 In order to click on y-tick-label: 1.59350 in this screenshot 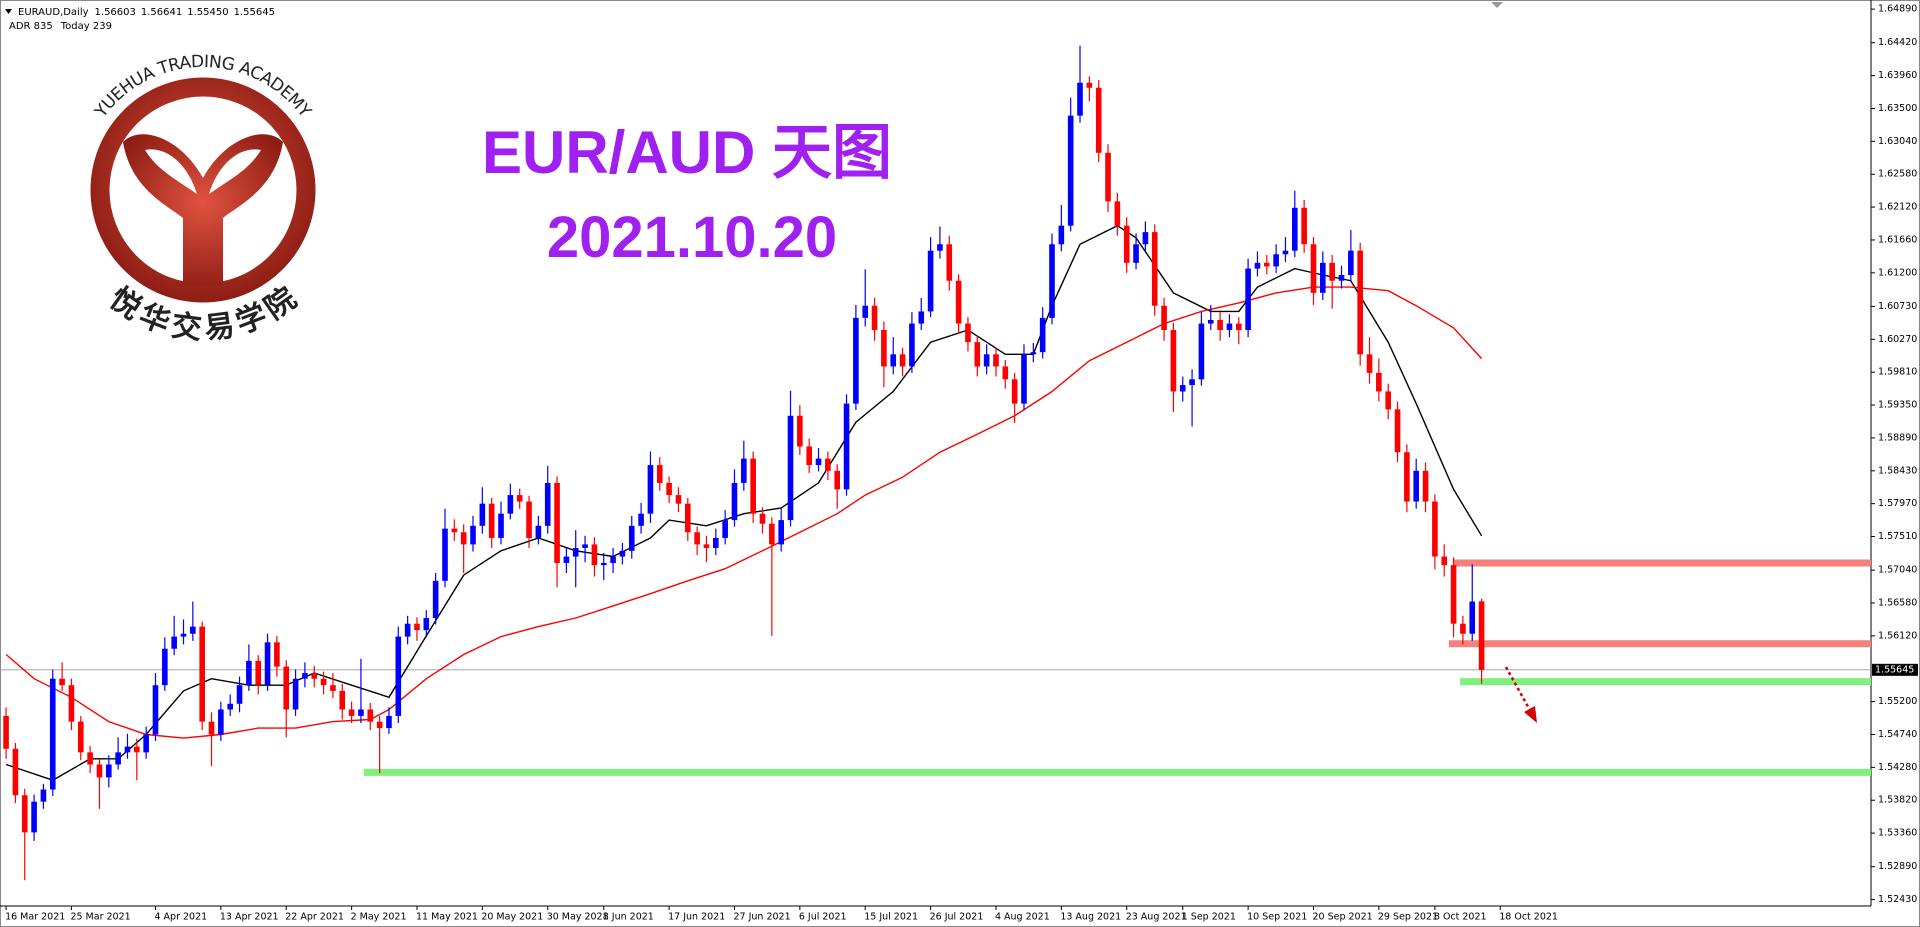, I will do `click(1897, 405)`.